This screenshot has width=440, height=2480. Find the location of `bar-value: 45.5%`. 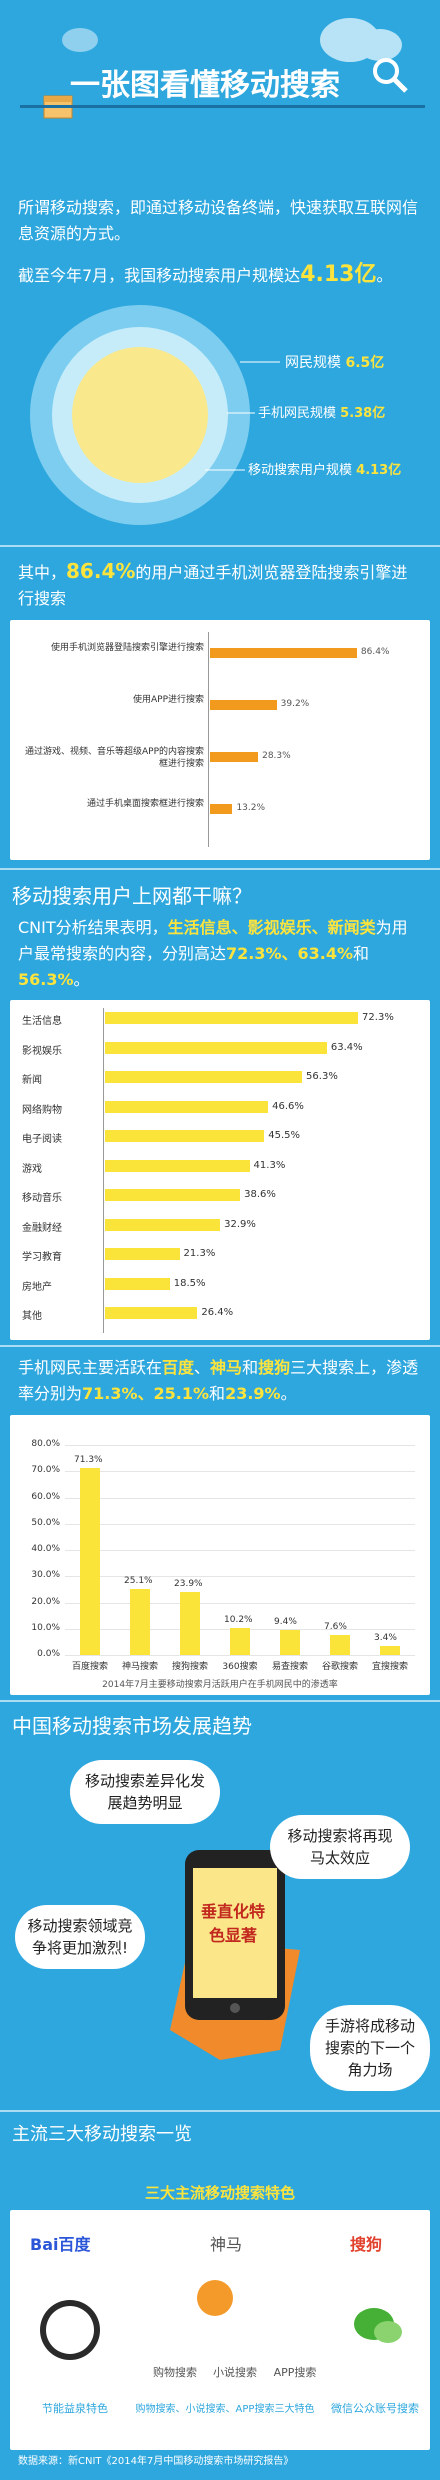

bar-value: 45.5% is located at coordinates (284, 1135).